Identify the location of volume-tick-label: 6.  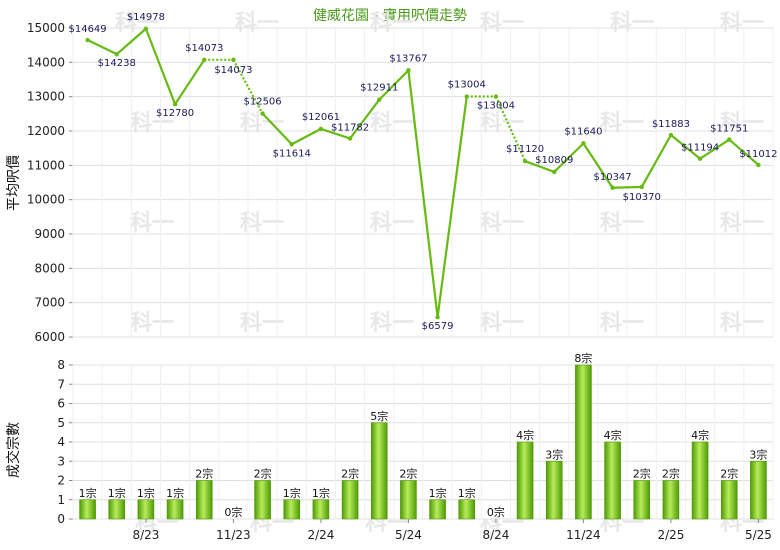
(61, 404).